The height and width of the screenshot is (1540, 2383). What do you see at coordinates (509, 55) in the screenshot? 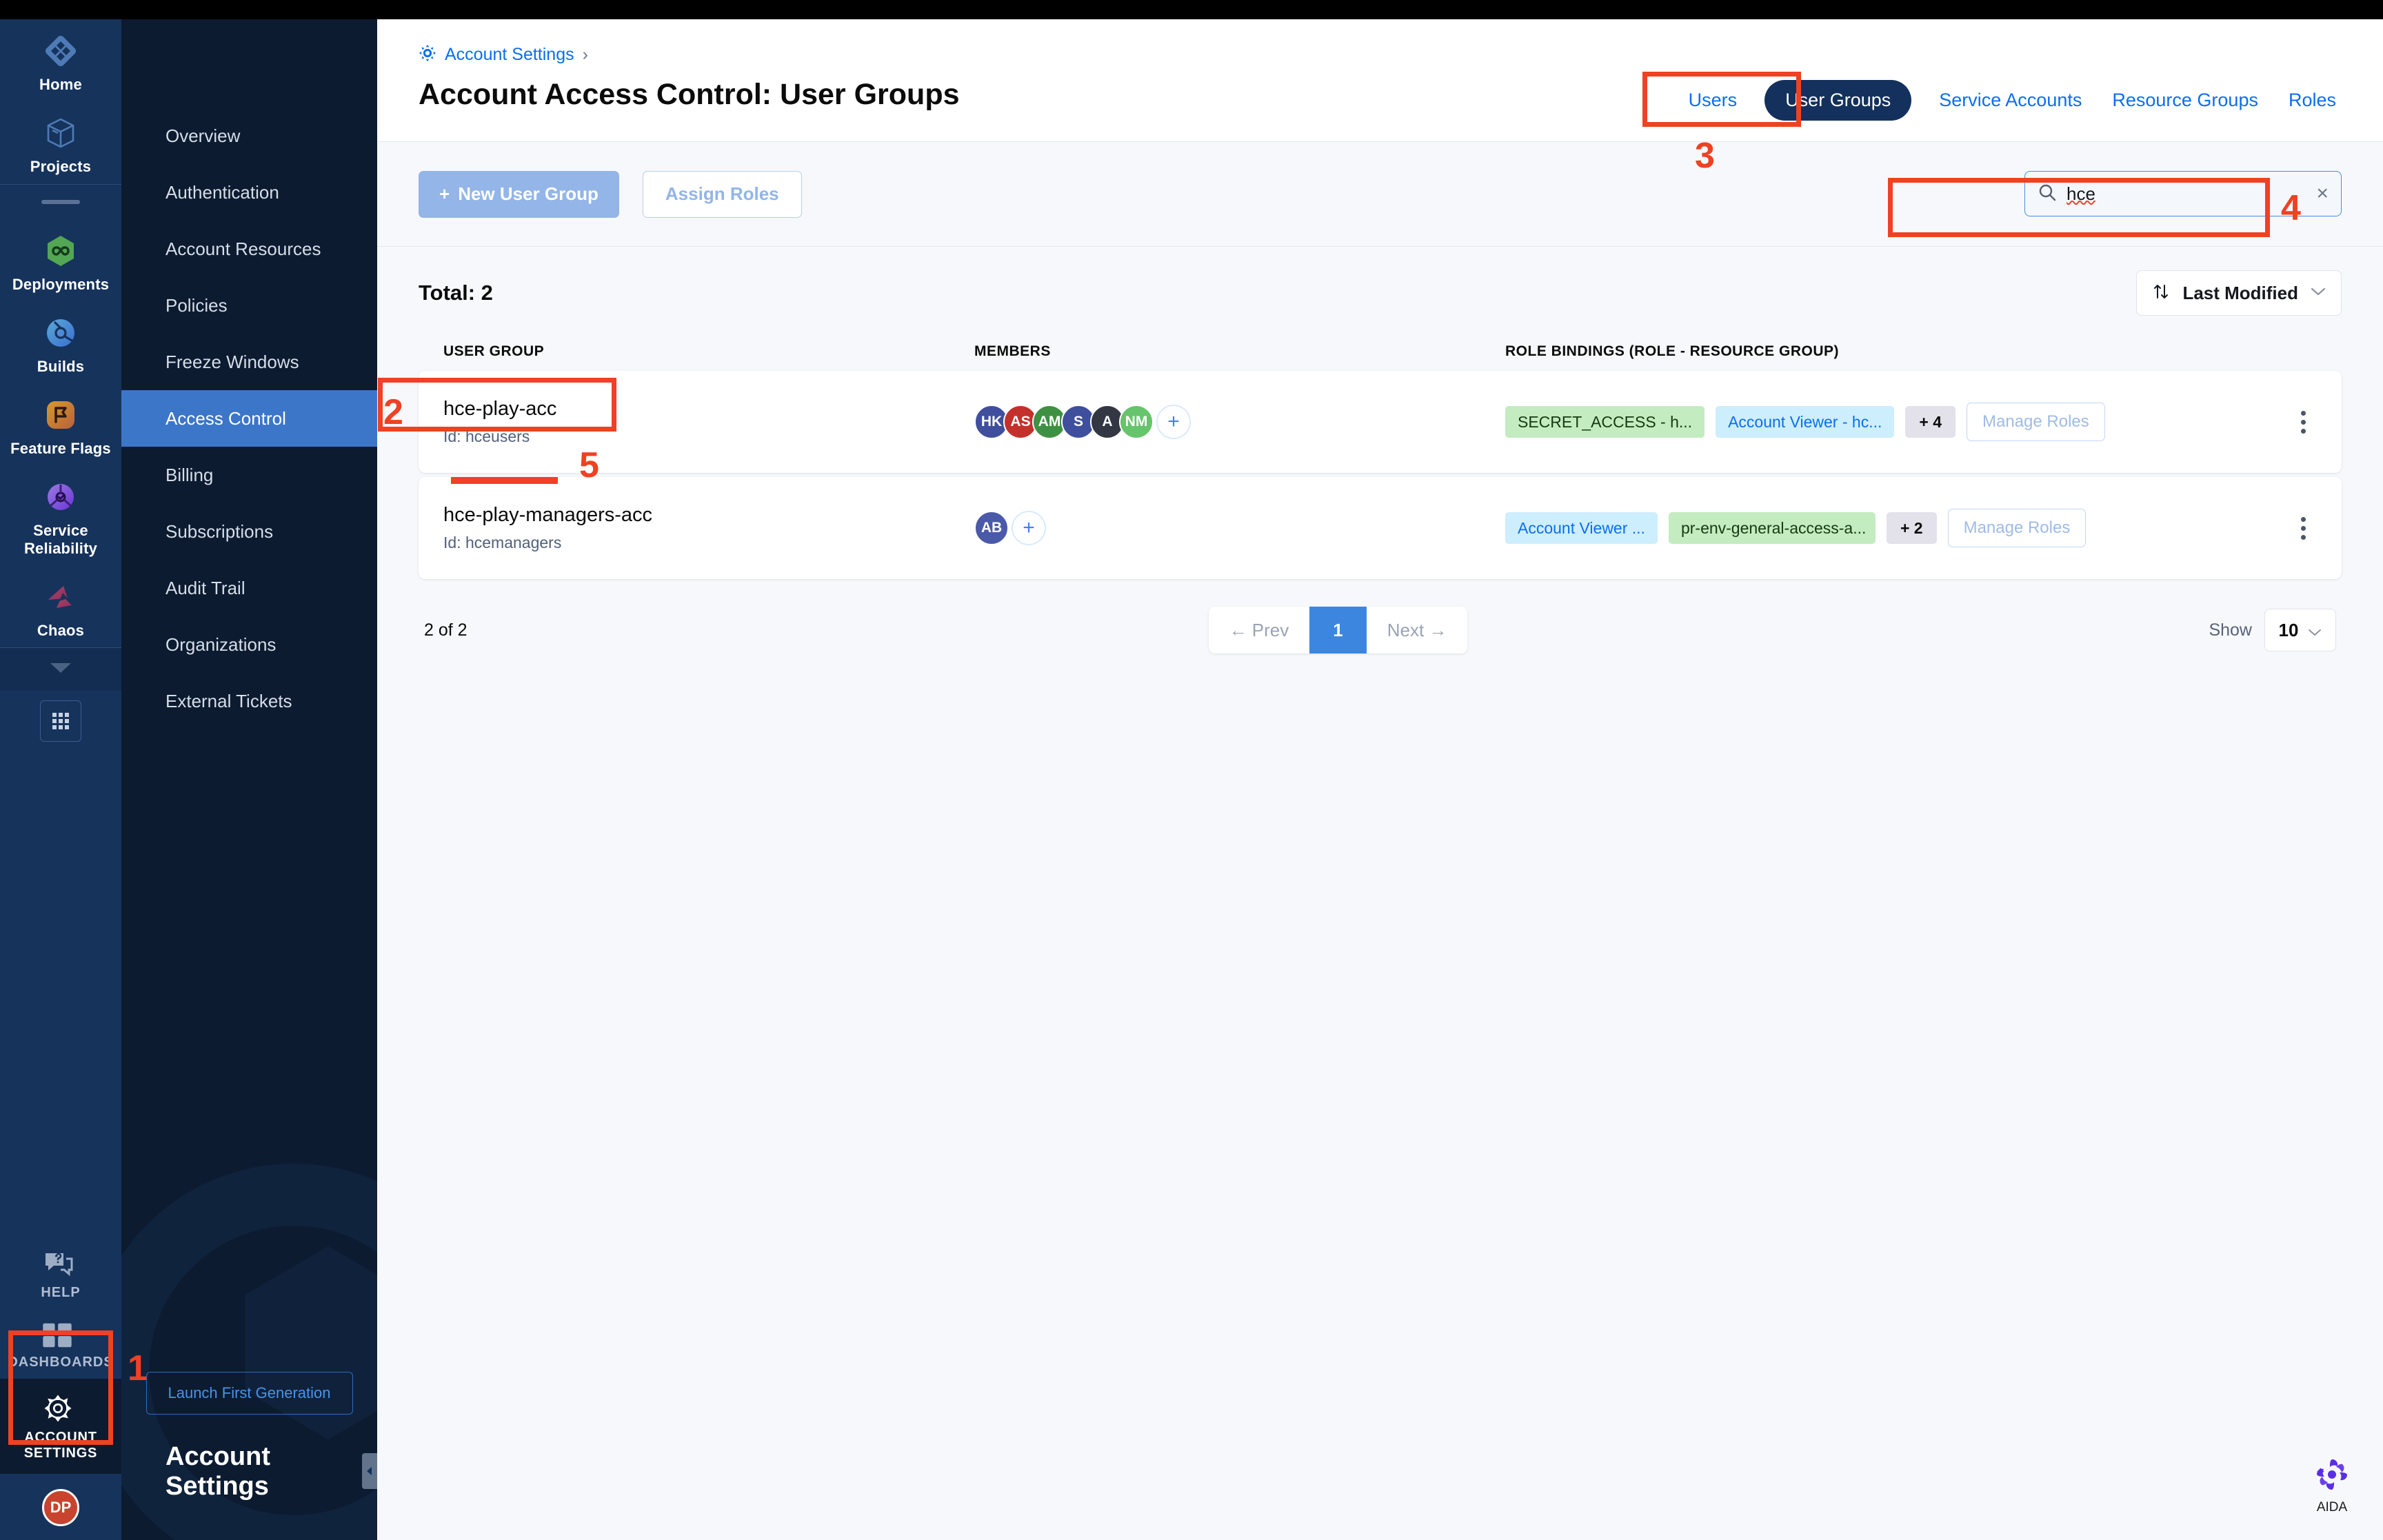
I see `breadcrumb-account-settings: Account Settings` at bounding box center [509, 55].